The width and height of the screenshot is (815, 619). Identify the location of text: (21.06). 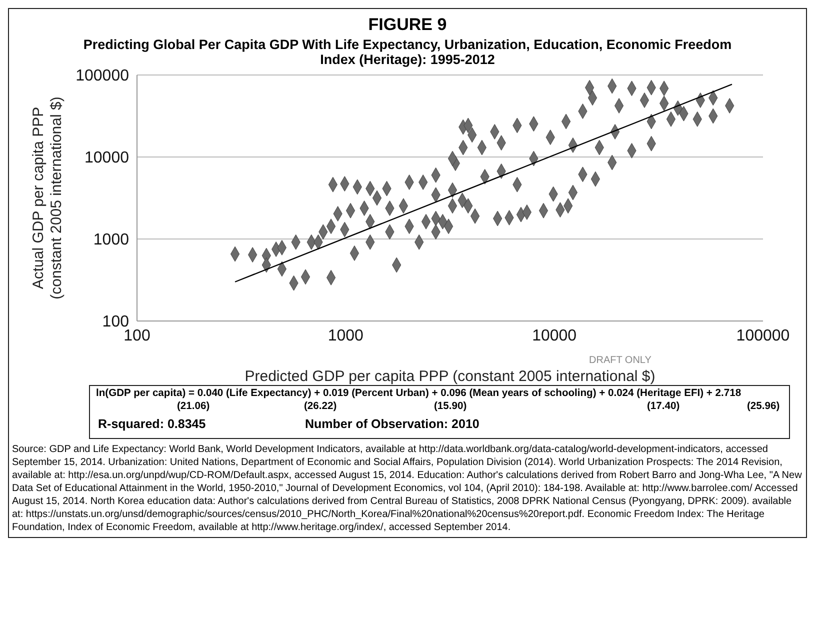
(193, 406).